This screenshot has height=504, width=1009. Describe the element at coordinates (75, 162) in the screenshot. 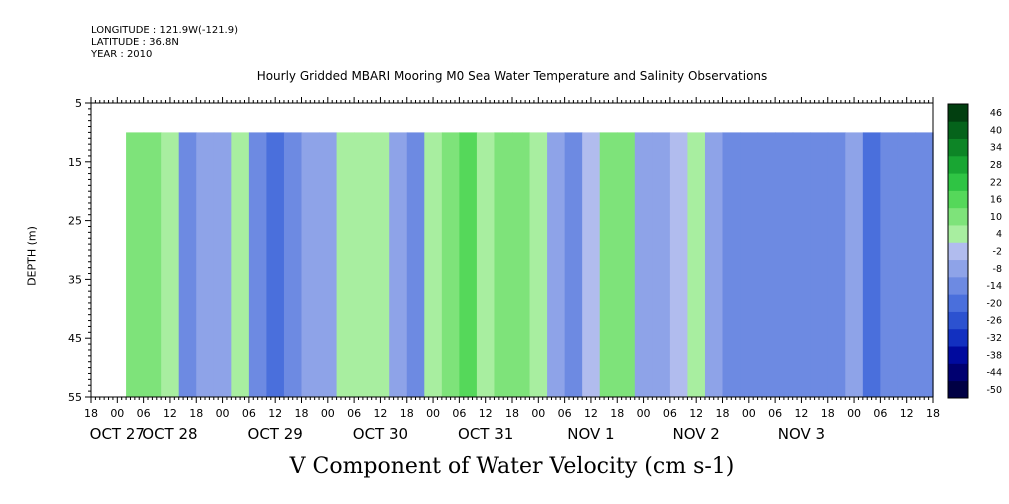

I see `y-tick-label: 15` at that location.